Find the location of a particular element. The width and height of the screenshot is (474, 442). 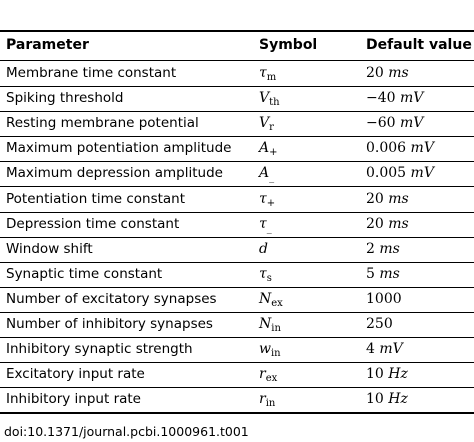

table-top-rule is located at coordinates (237, 31).